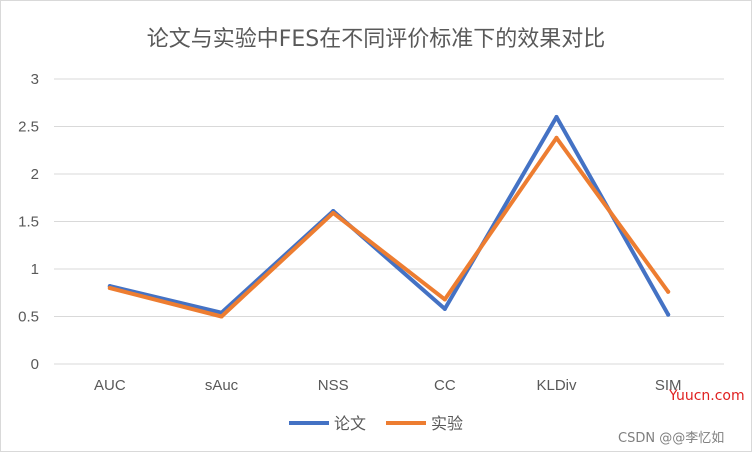  Describe the element at coordinates (707, 396) in the screenshot. I see `site-watermark: Yuucn.com` at that location.